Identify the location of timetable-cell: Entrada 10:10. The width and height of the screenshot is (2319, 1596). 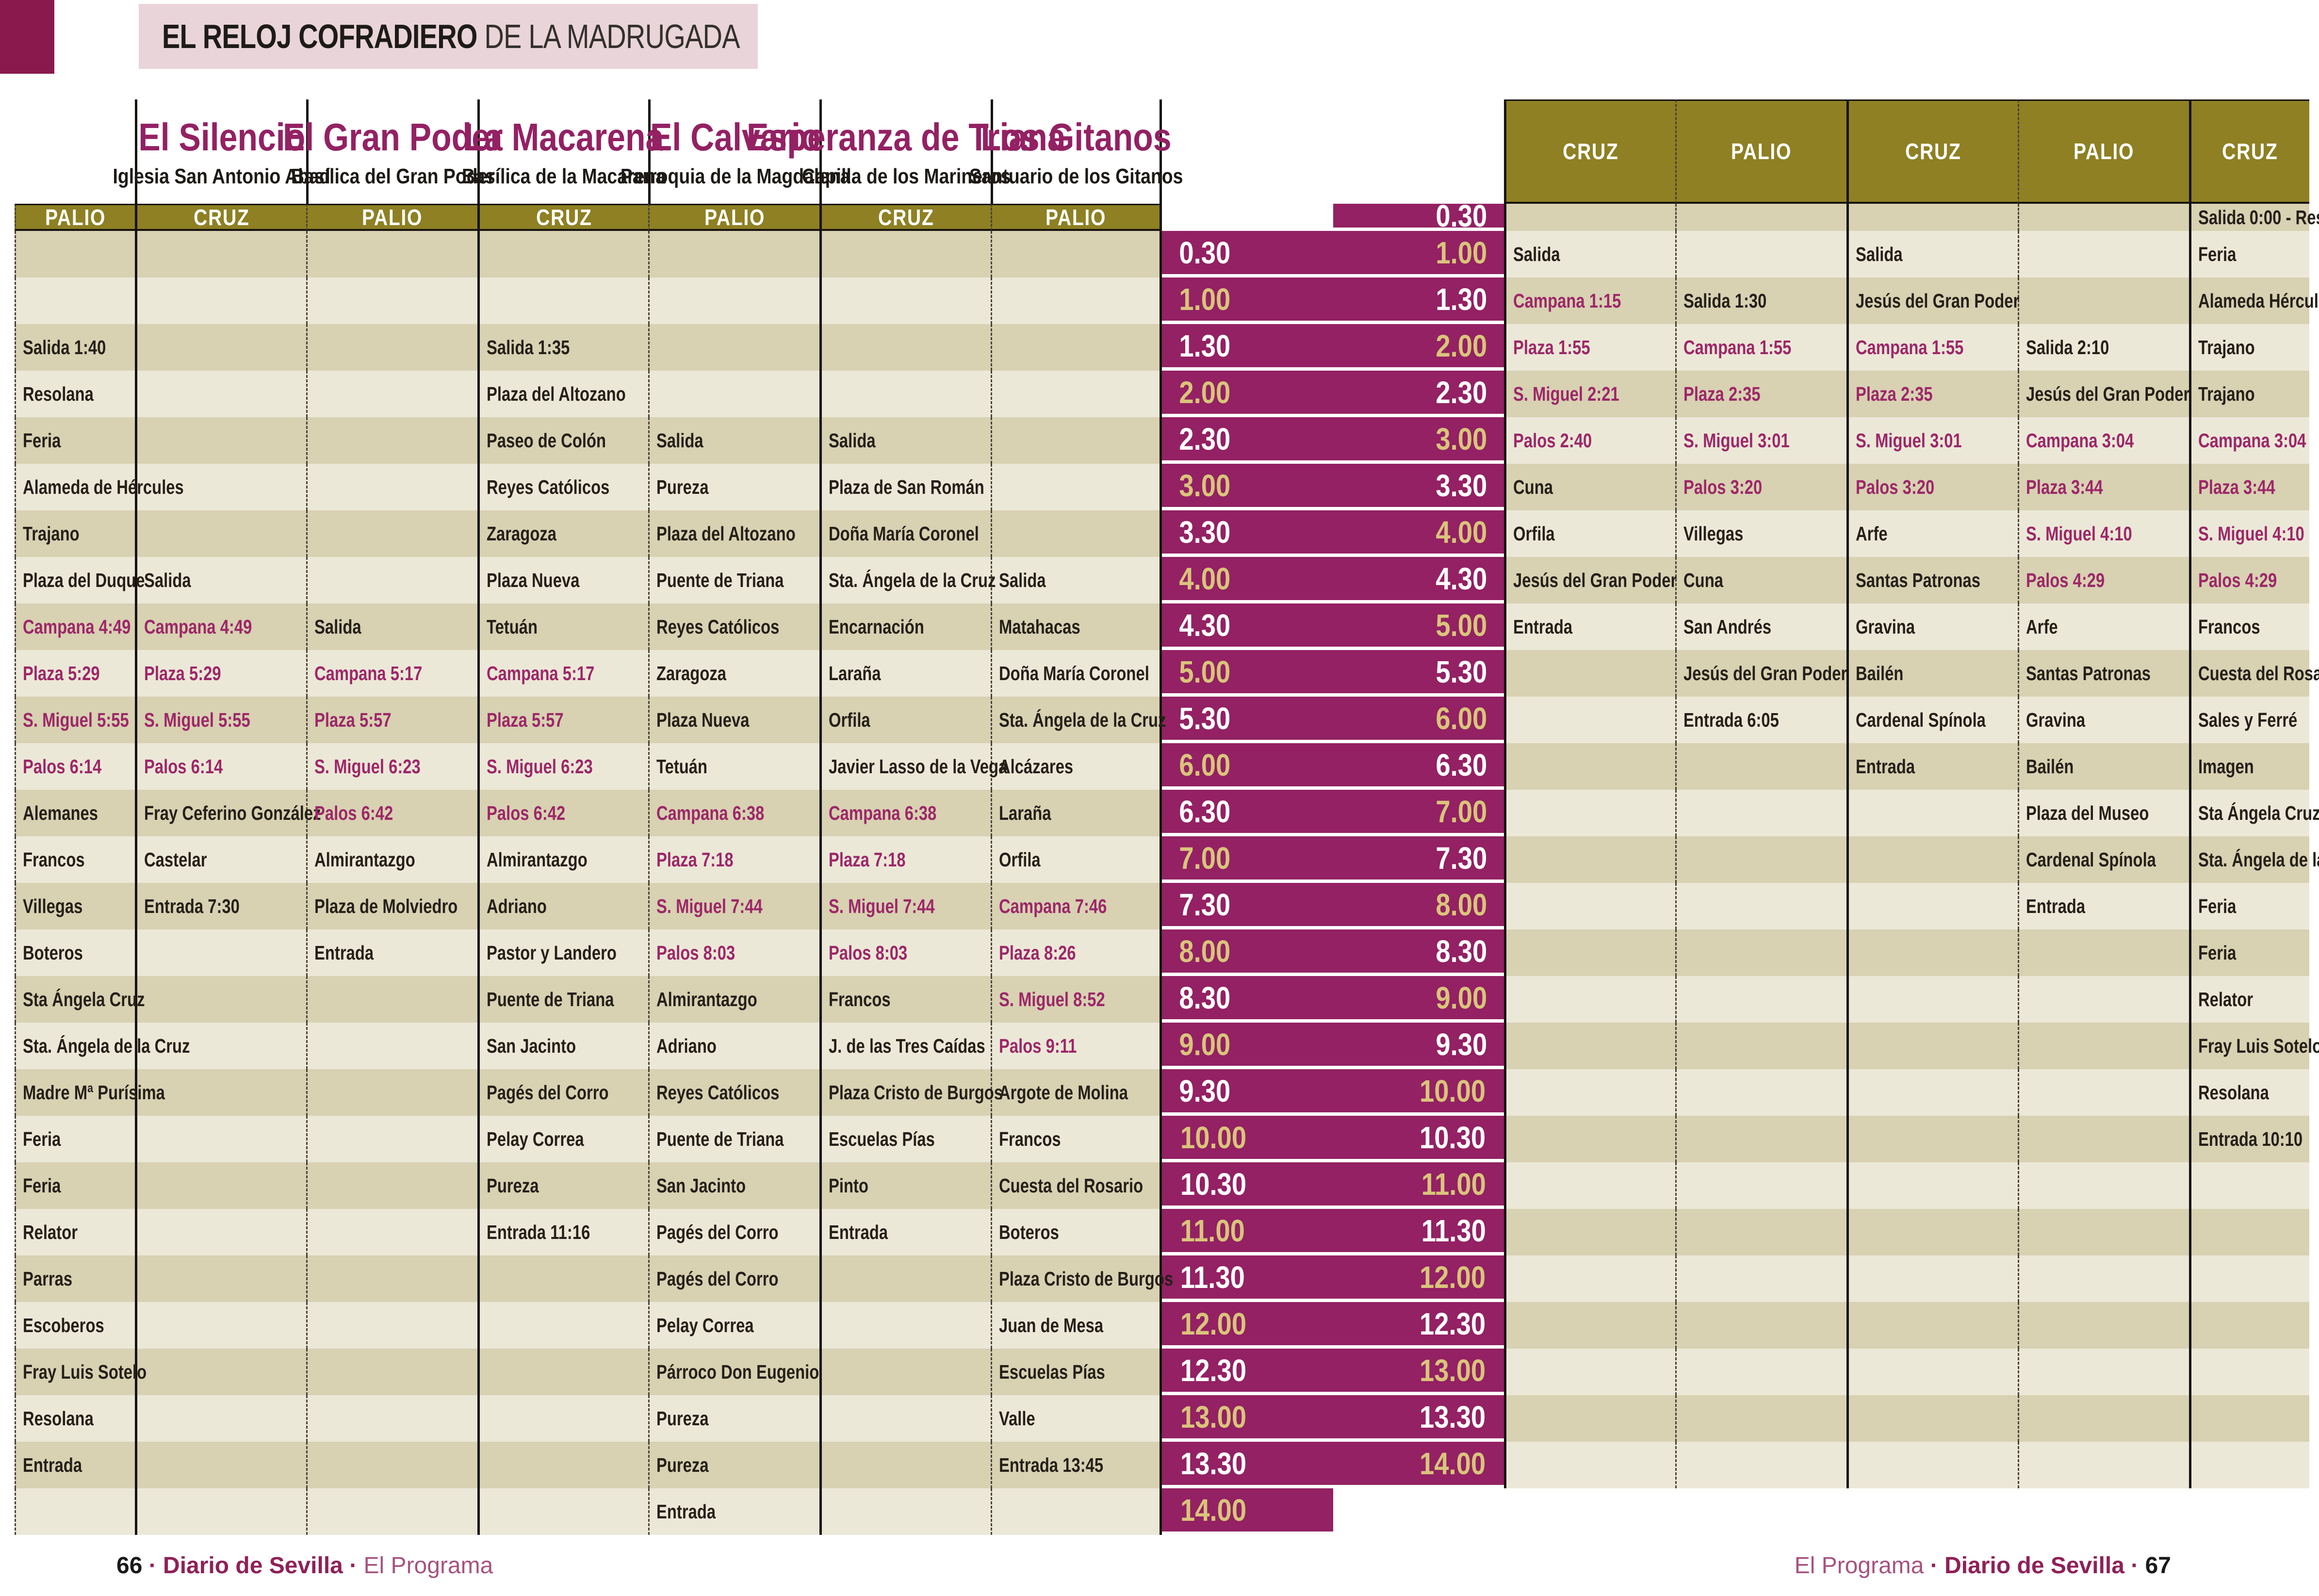
(2248, 1139).